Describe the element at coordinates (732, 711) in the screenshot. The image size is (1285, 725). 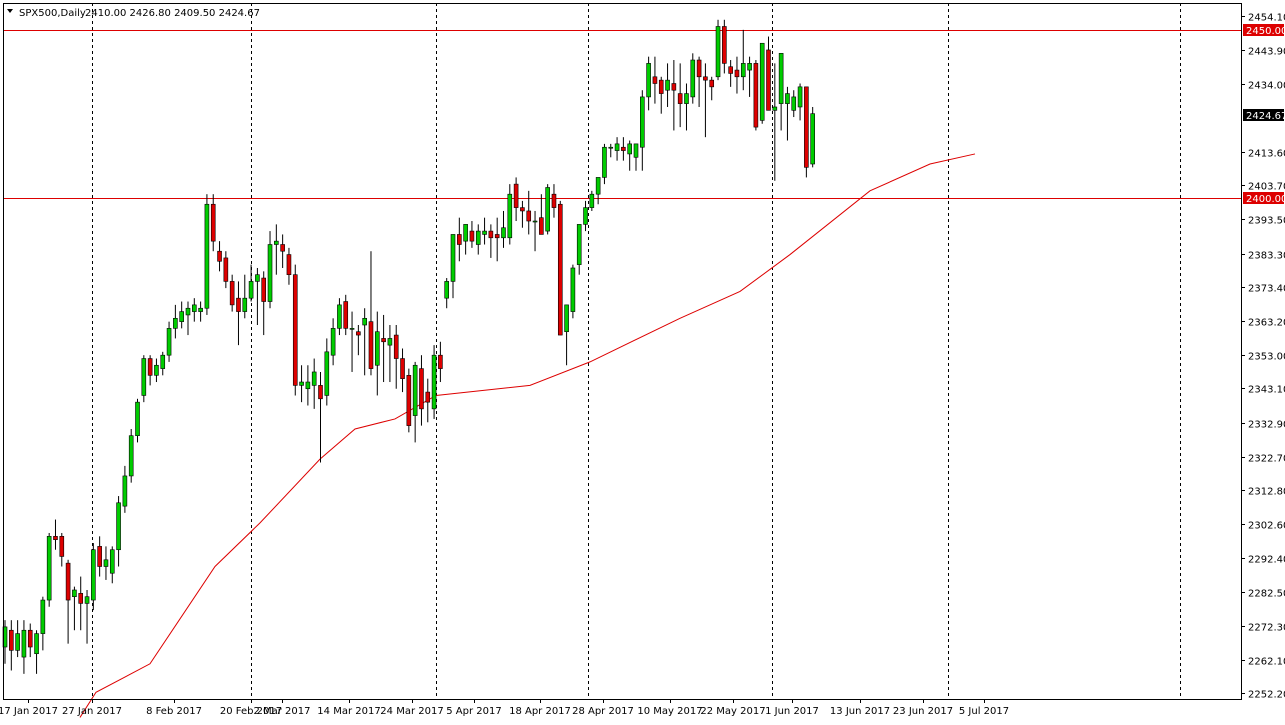
I see `x-tick-label: 22 May 2017` at that location.